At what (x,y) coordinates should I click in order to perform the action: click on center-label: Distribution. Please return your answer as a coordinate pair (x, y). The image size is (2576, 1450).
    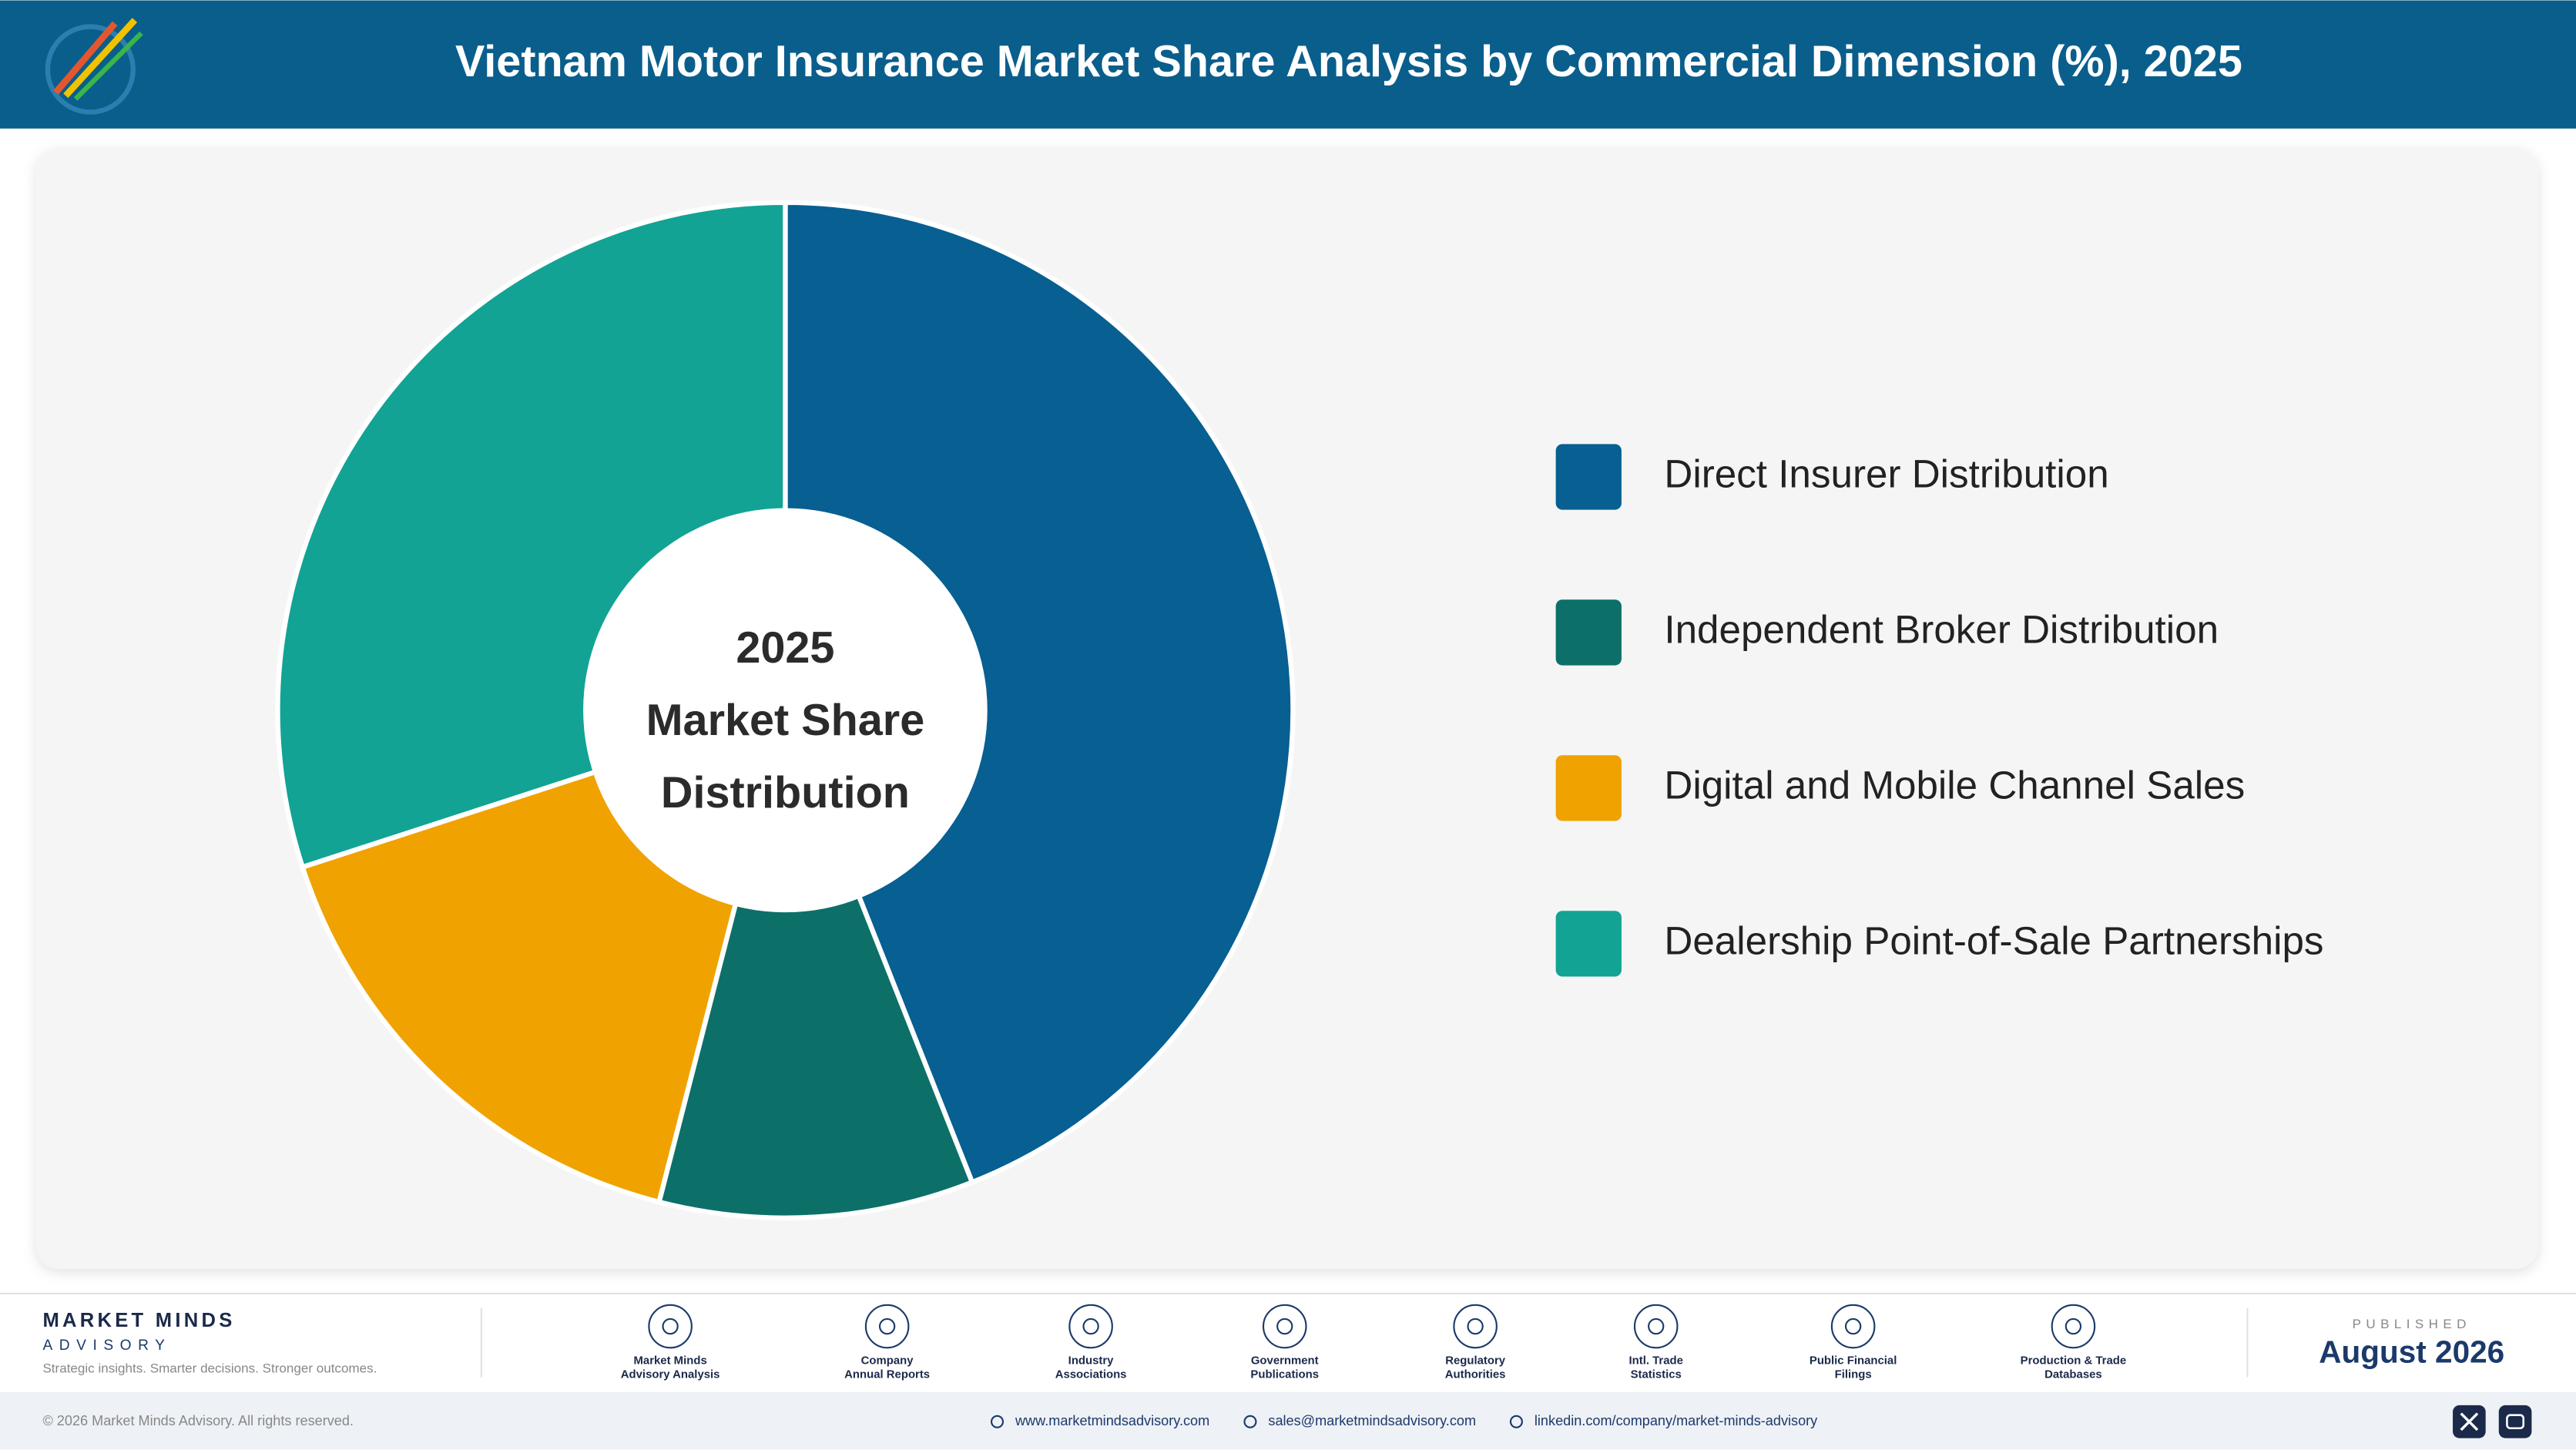
    Looking at the image, I should click on (785, 792).